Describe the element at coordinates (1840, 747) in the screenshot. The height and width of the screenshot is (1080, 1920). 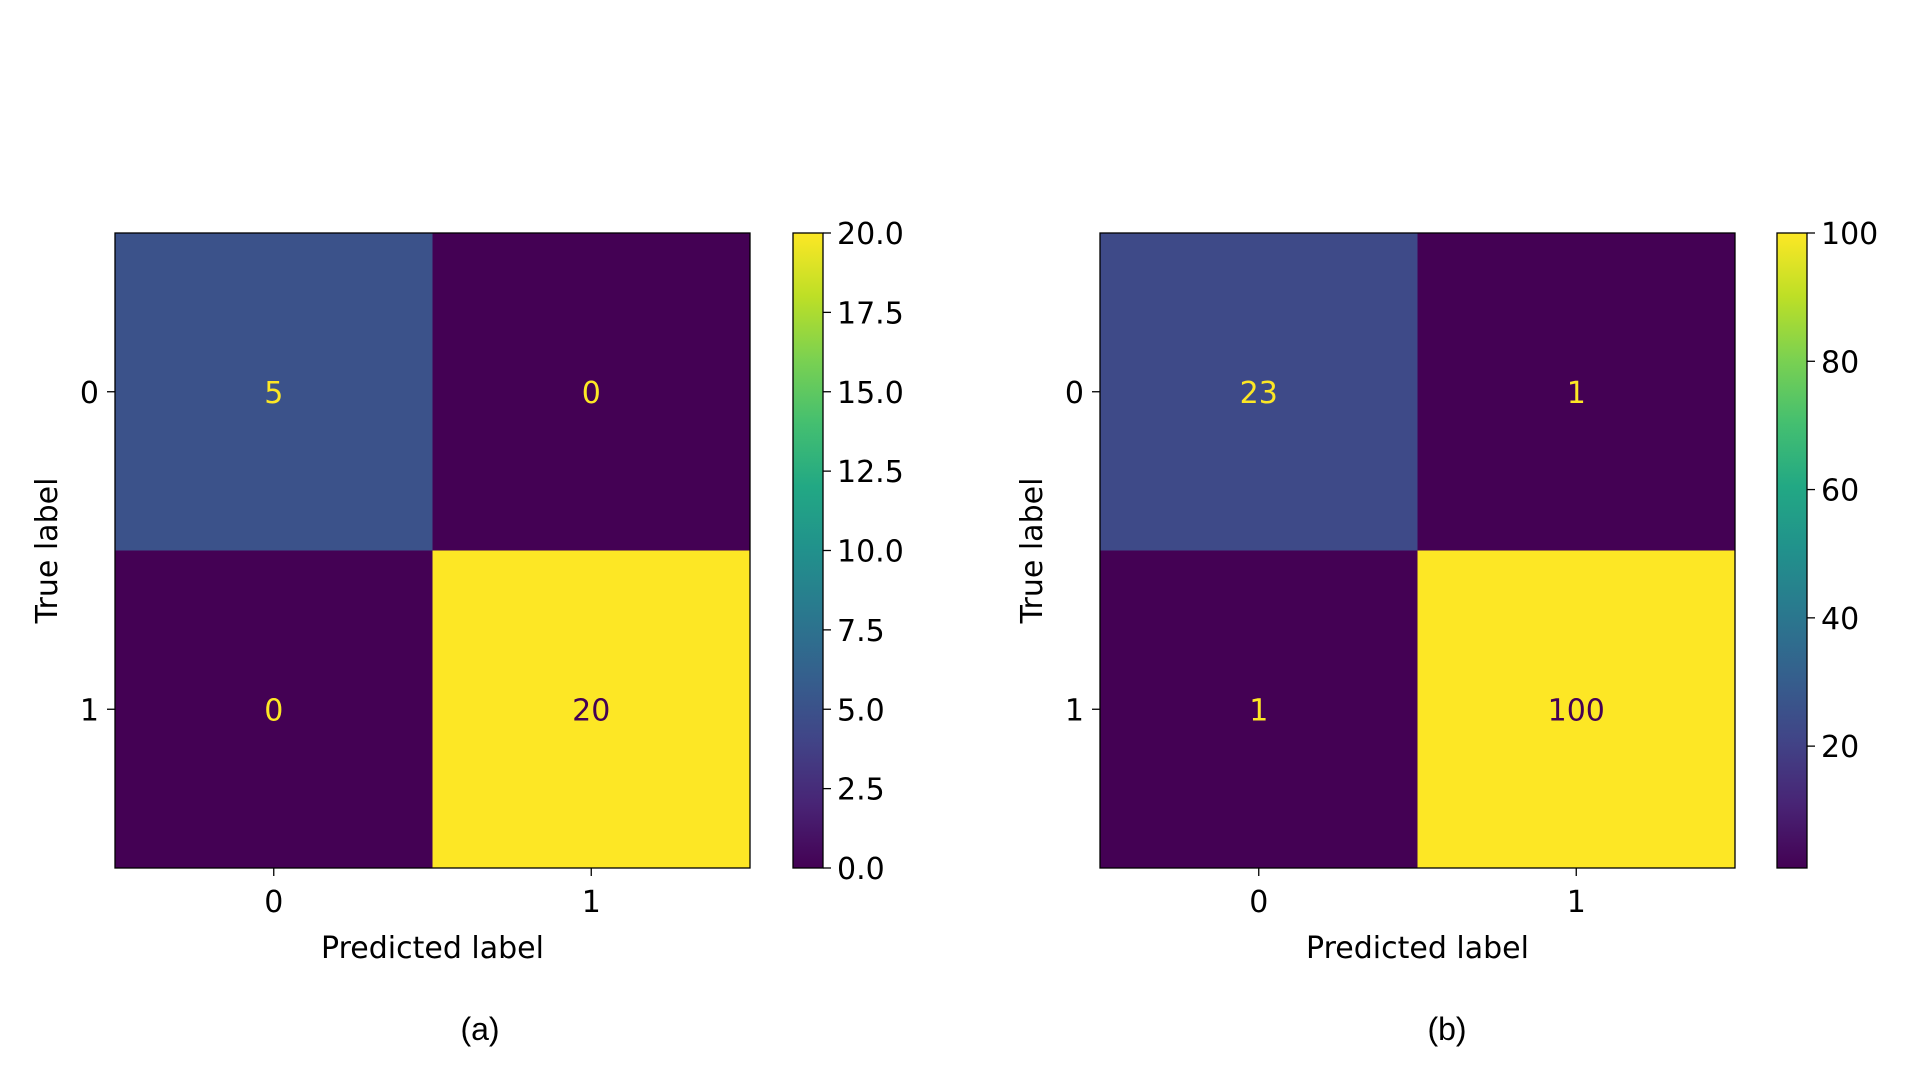
I see `colorbar-tick-label: 20` at that location.